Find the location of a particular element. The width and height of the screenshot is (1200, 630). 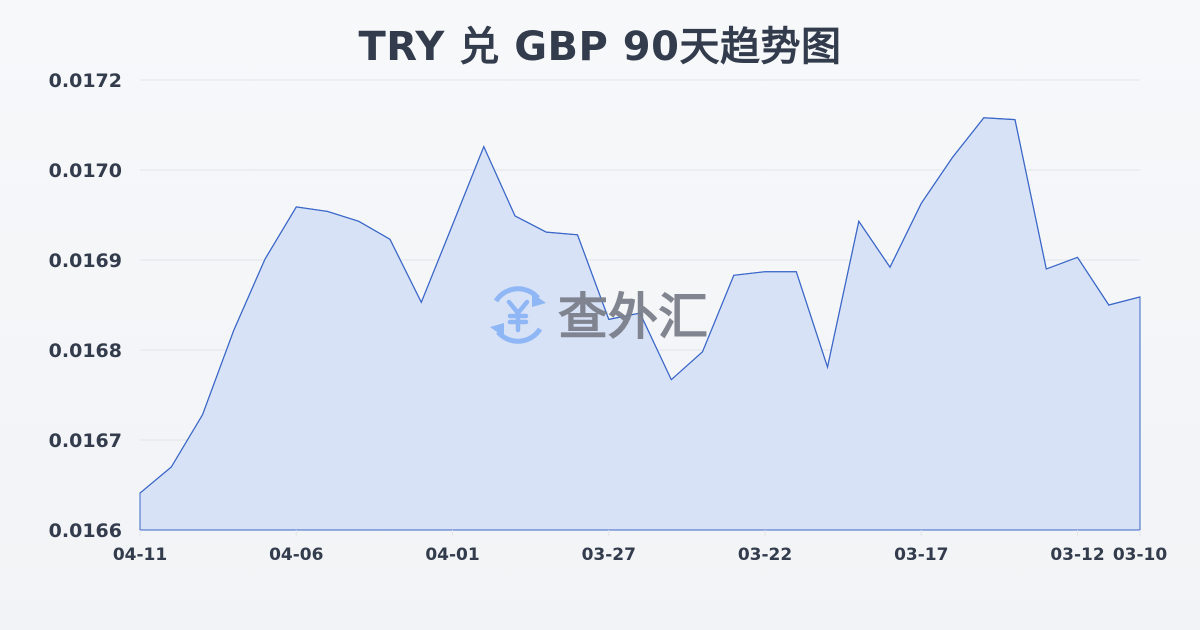

x-tick-label: 04-06 is located at coordinates (296, 555).